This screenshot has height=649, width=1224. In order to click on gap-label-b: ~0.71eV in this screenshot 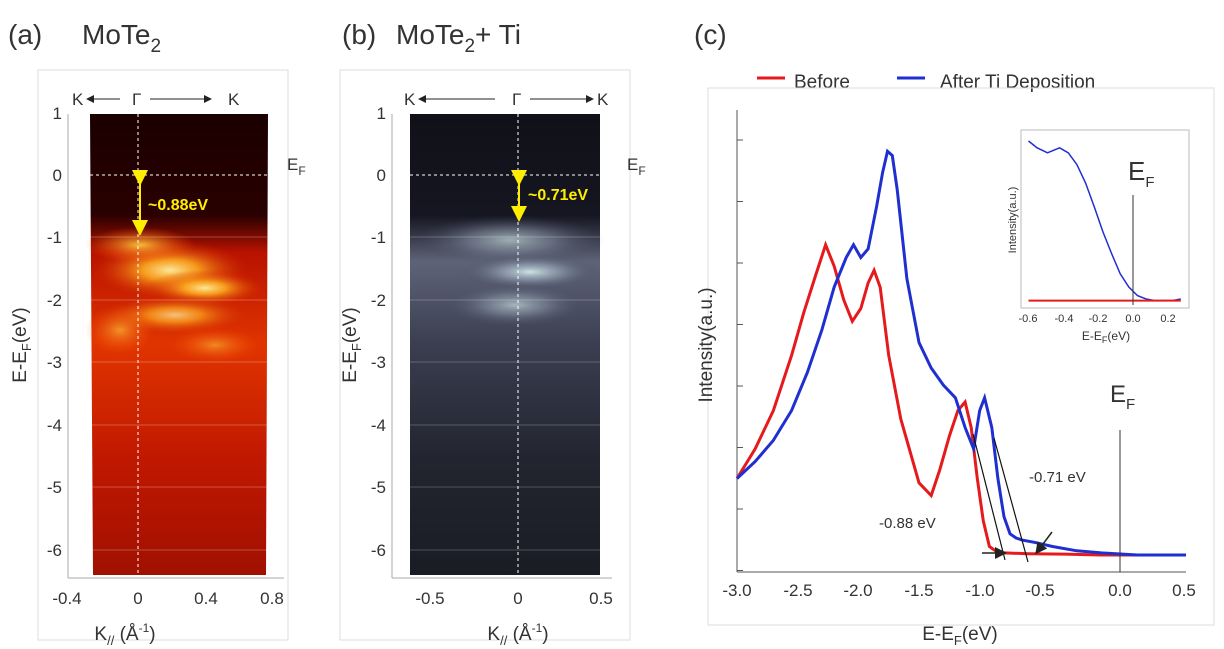, I will do `click(558, 195)`.